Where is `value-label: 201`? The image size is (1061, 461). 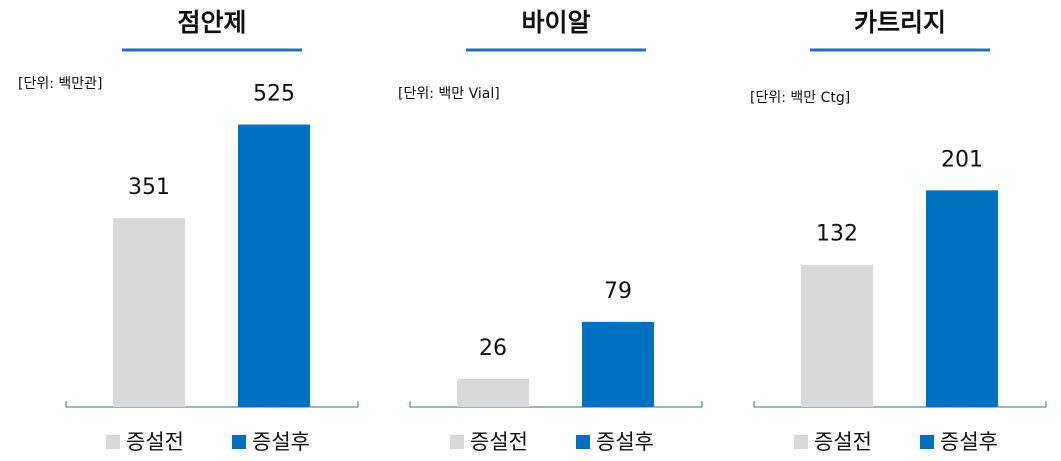
value-label: 201 is located at coordinates (962, 159).